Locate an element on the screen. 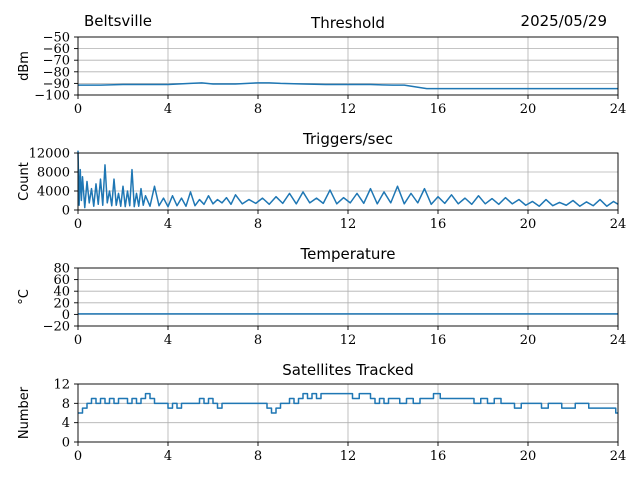  y-tick-label: −100 is located at coordinates (52, 96).